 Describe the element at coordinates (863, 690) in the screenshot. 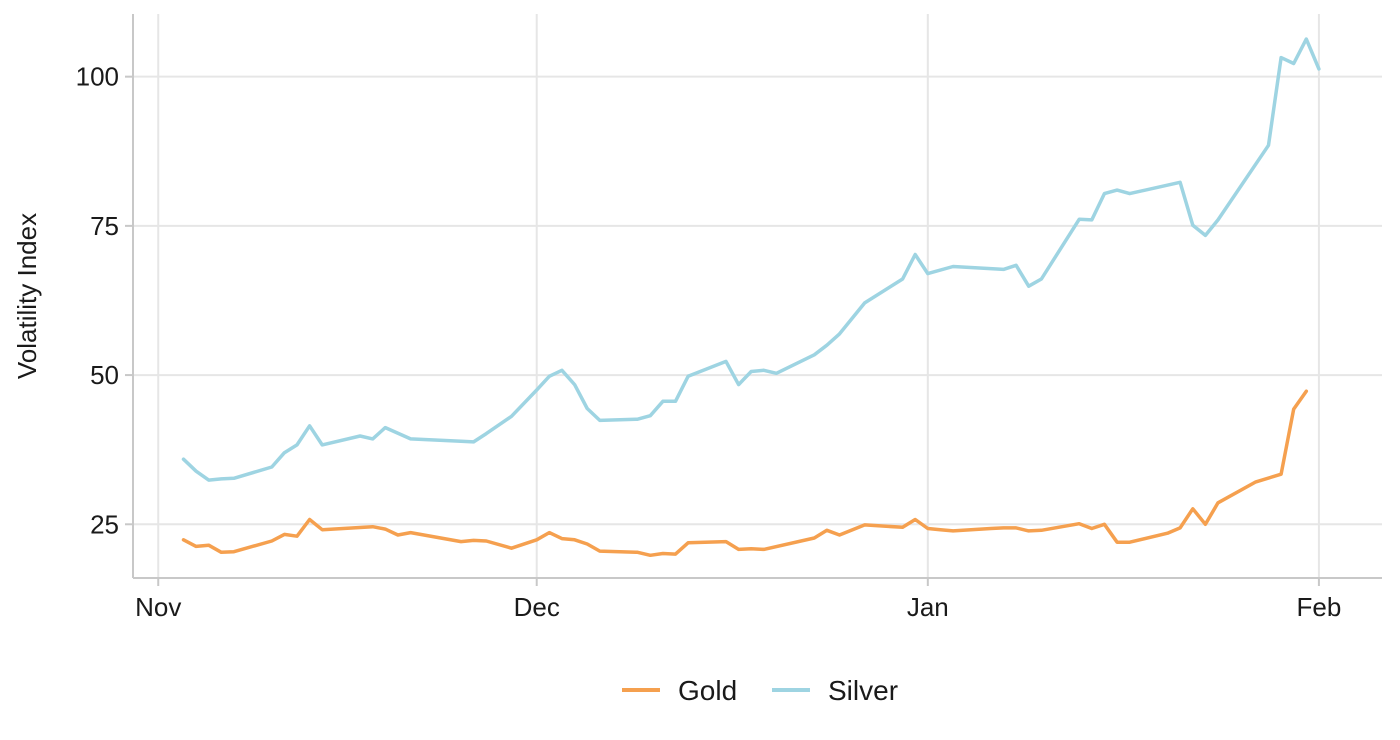

I see `legend-label: Silver` at that location.